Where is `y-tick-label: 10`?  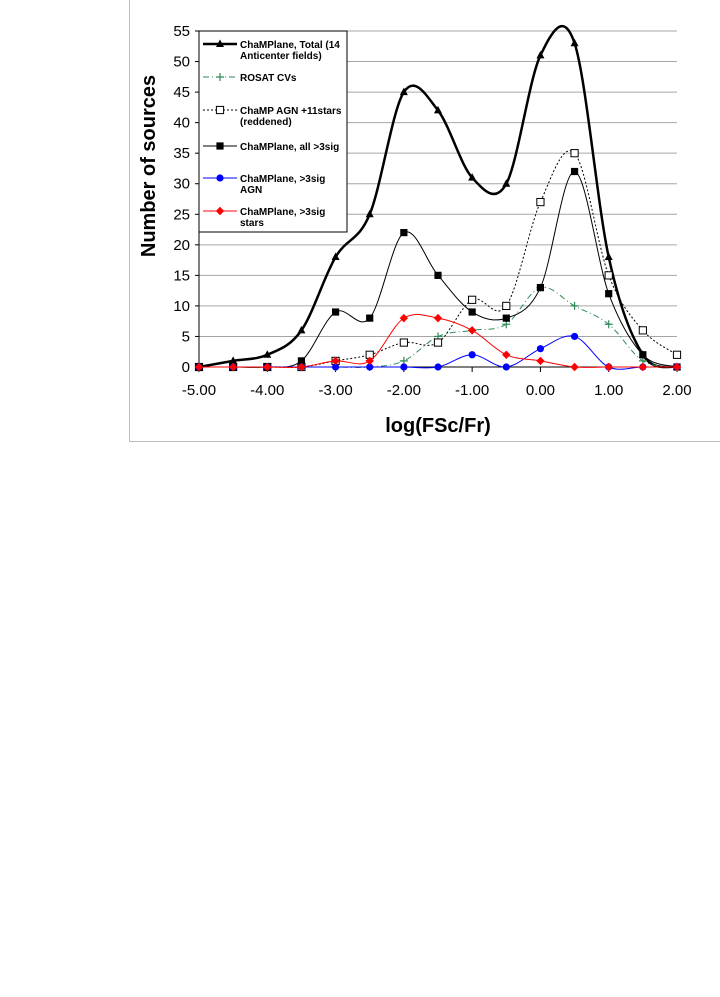
y-tick-label: 10 is located at coordinates (181, 306).